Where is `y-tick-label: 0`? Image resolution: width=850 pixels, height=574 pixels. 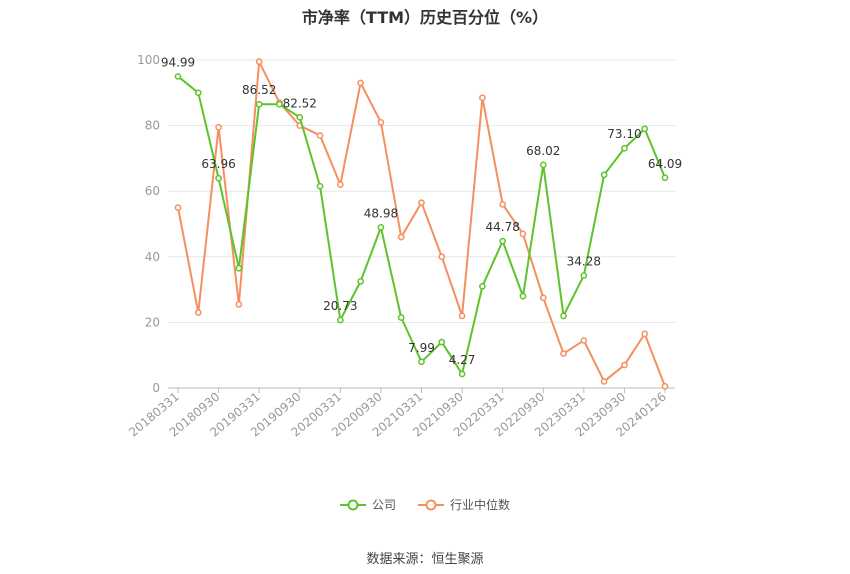
y-tick-label: 0 is located at coordinates (156, 388).